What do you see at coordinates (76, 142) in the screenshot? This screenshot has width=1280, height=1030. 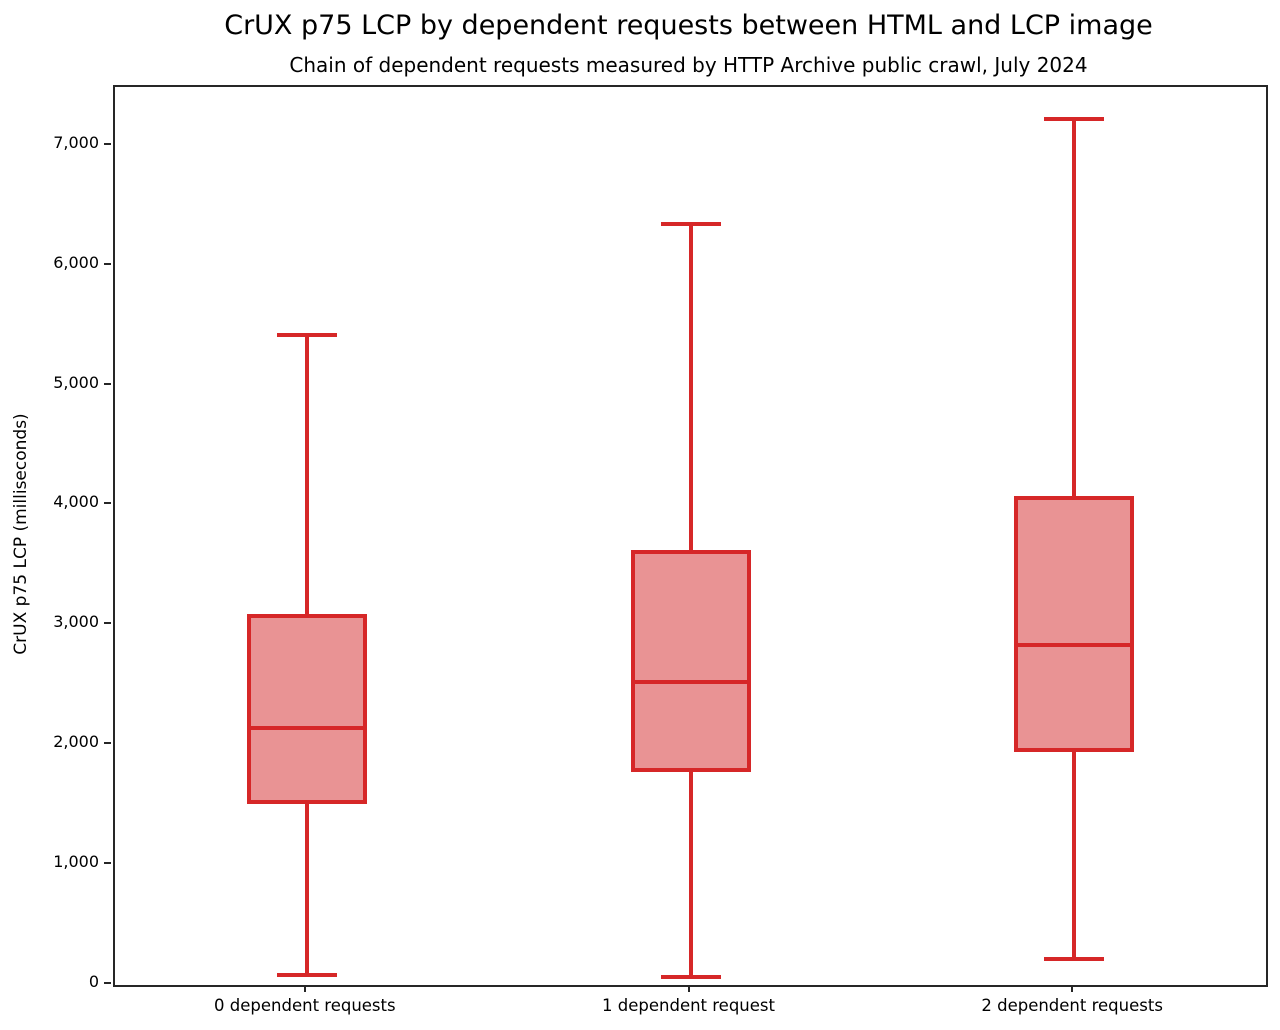 I see `y-tick-label: 7,000` at bounding box center [76, 142].